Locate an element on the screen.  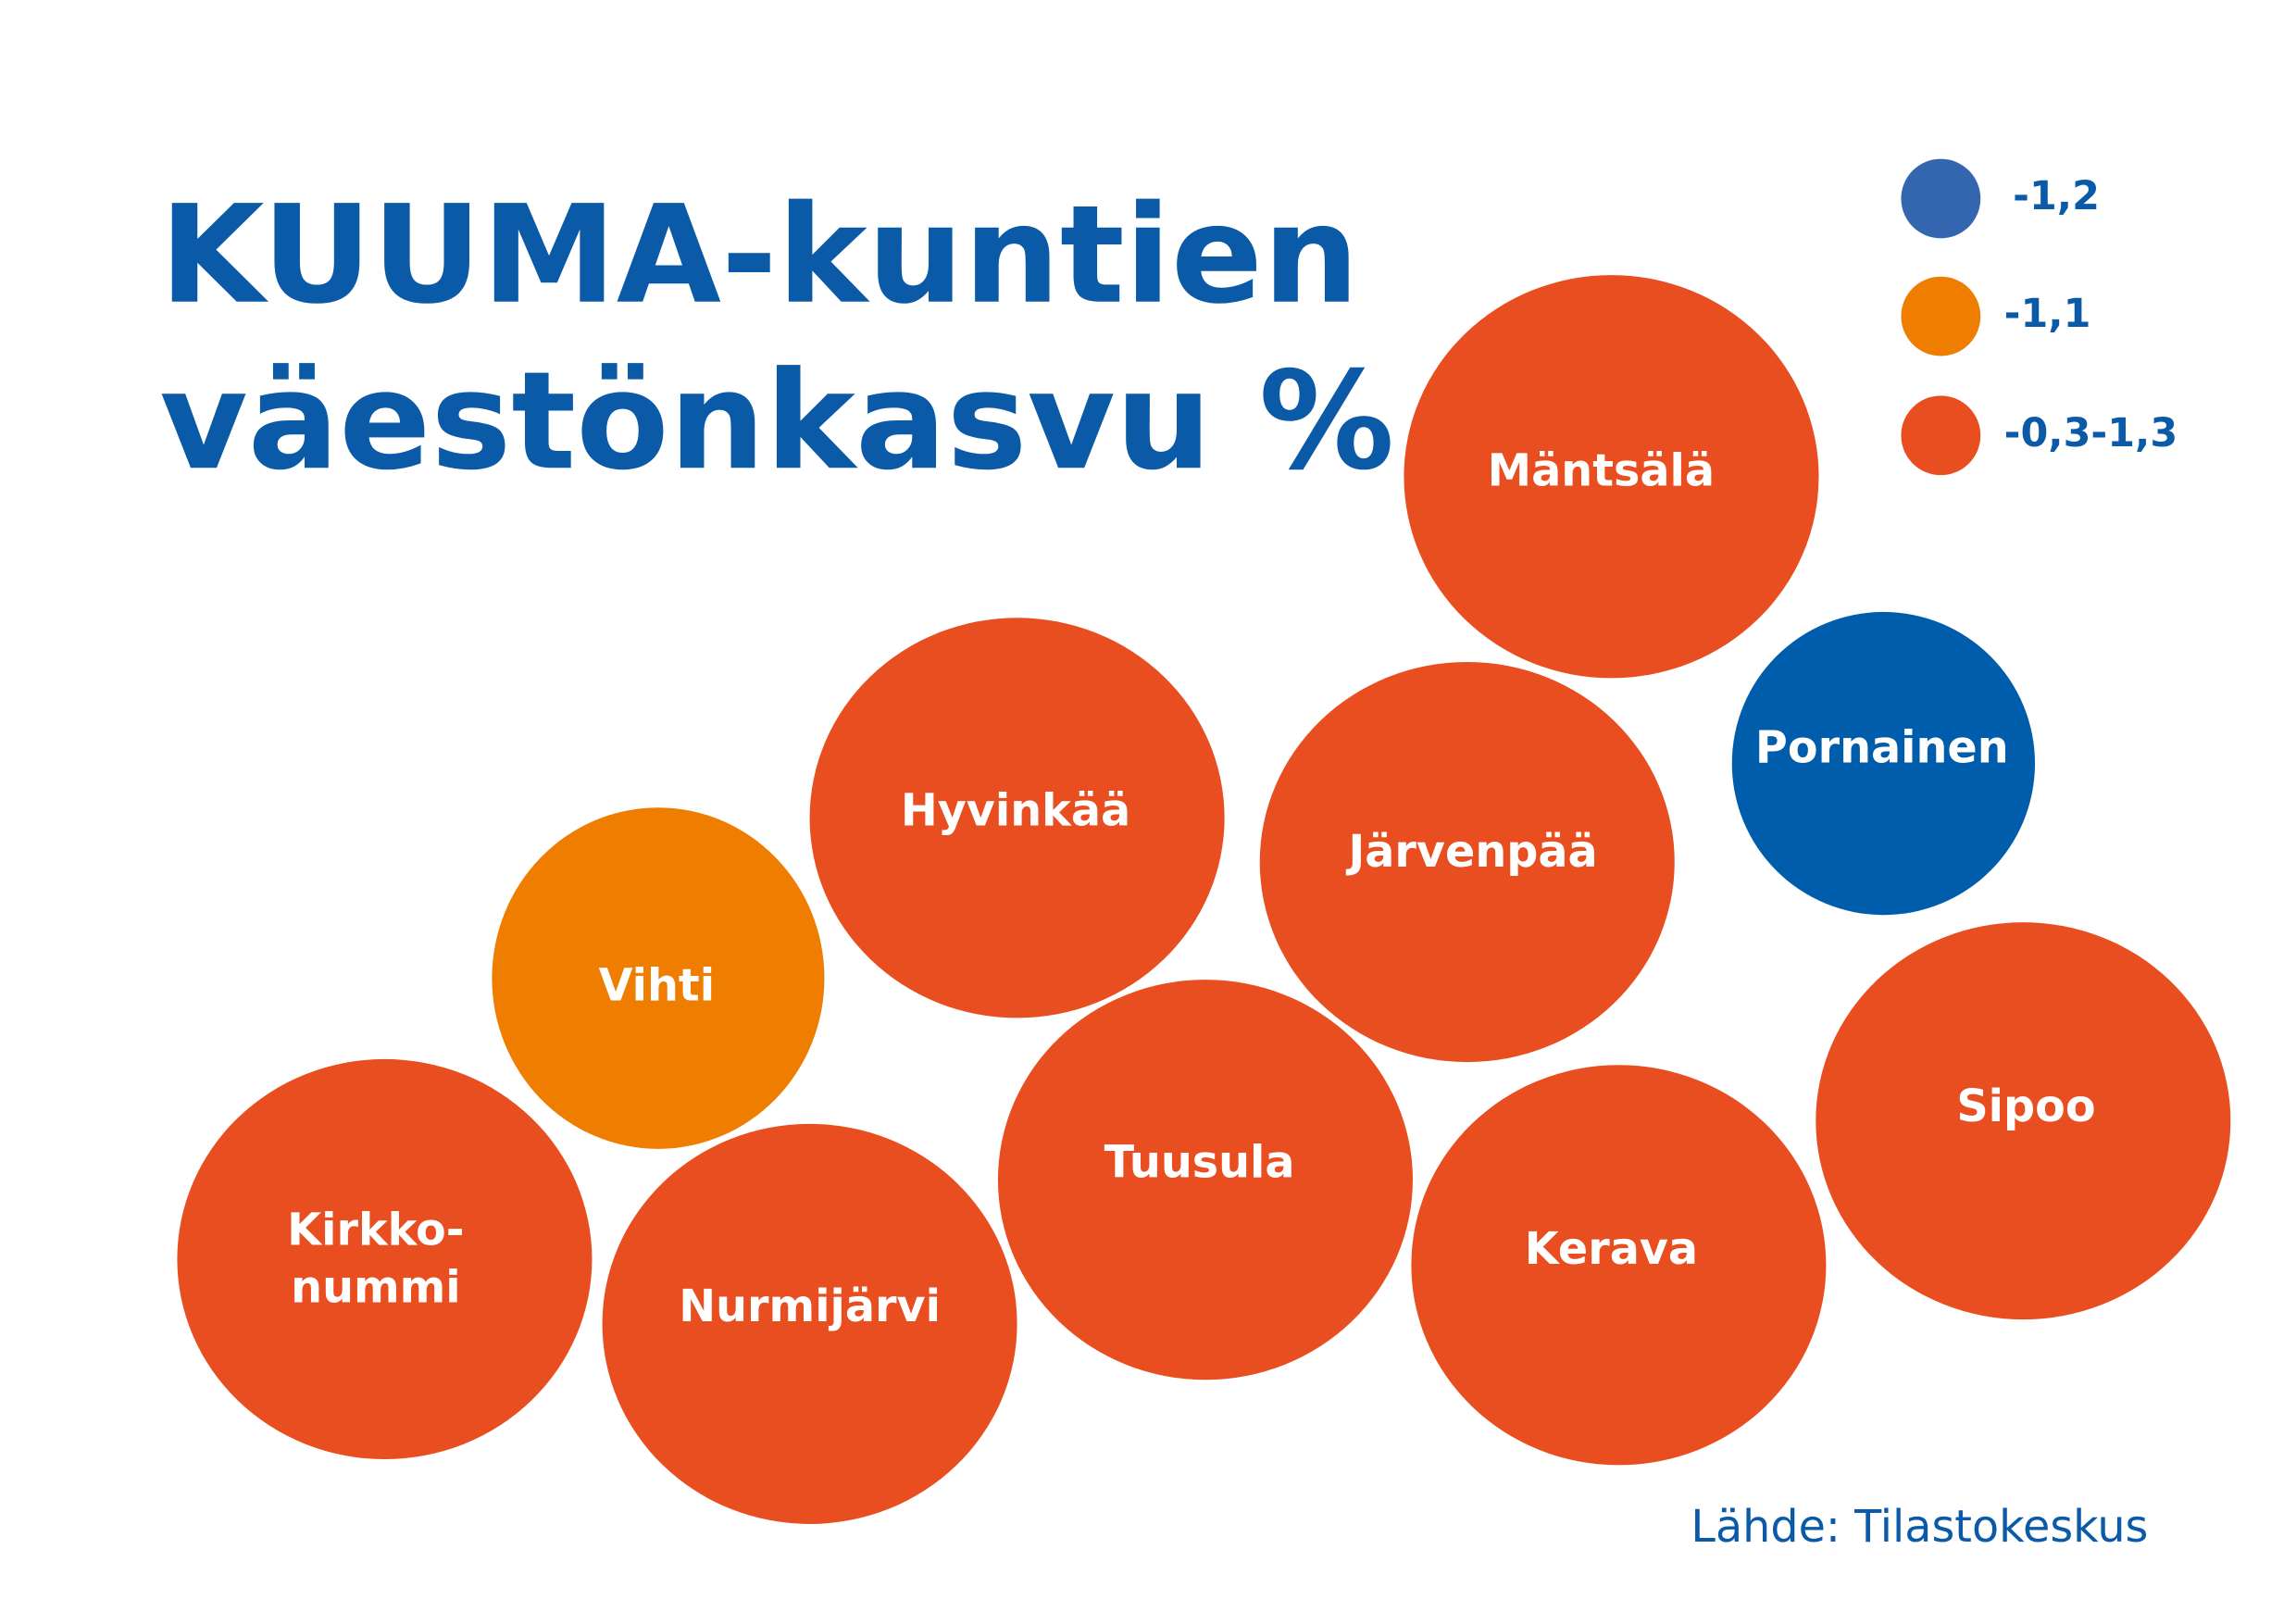
title-line: väestönkasvu % is located at coordinates (776, 421).